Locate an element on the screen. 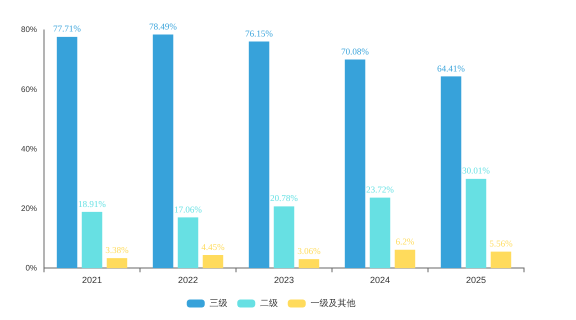 This screenshot has width=576, height=320. data-label: 4.45% is located at coordinates (213, 247).